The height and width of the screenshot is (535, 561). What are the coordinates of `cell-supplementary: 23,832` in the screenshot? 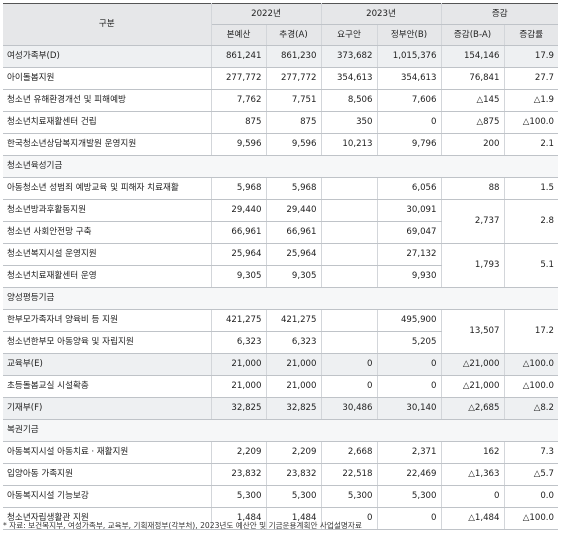 It's located at (293, 474).